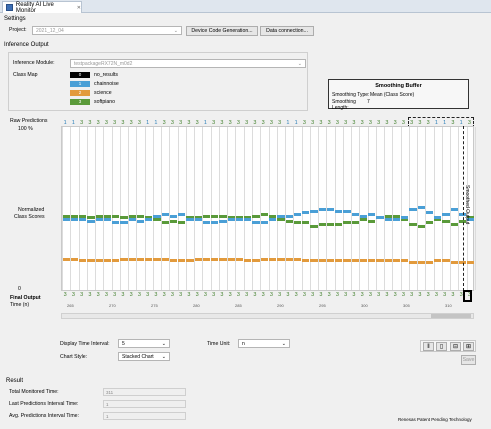  Describe the element at coordinates (31, 210) in the screenshot. I see `y-axis-label-1: Normalized` at that location.